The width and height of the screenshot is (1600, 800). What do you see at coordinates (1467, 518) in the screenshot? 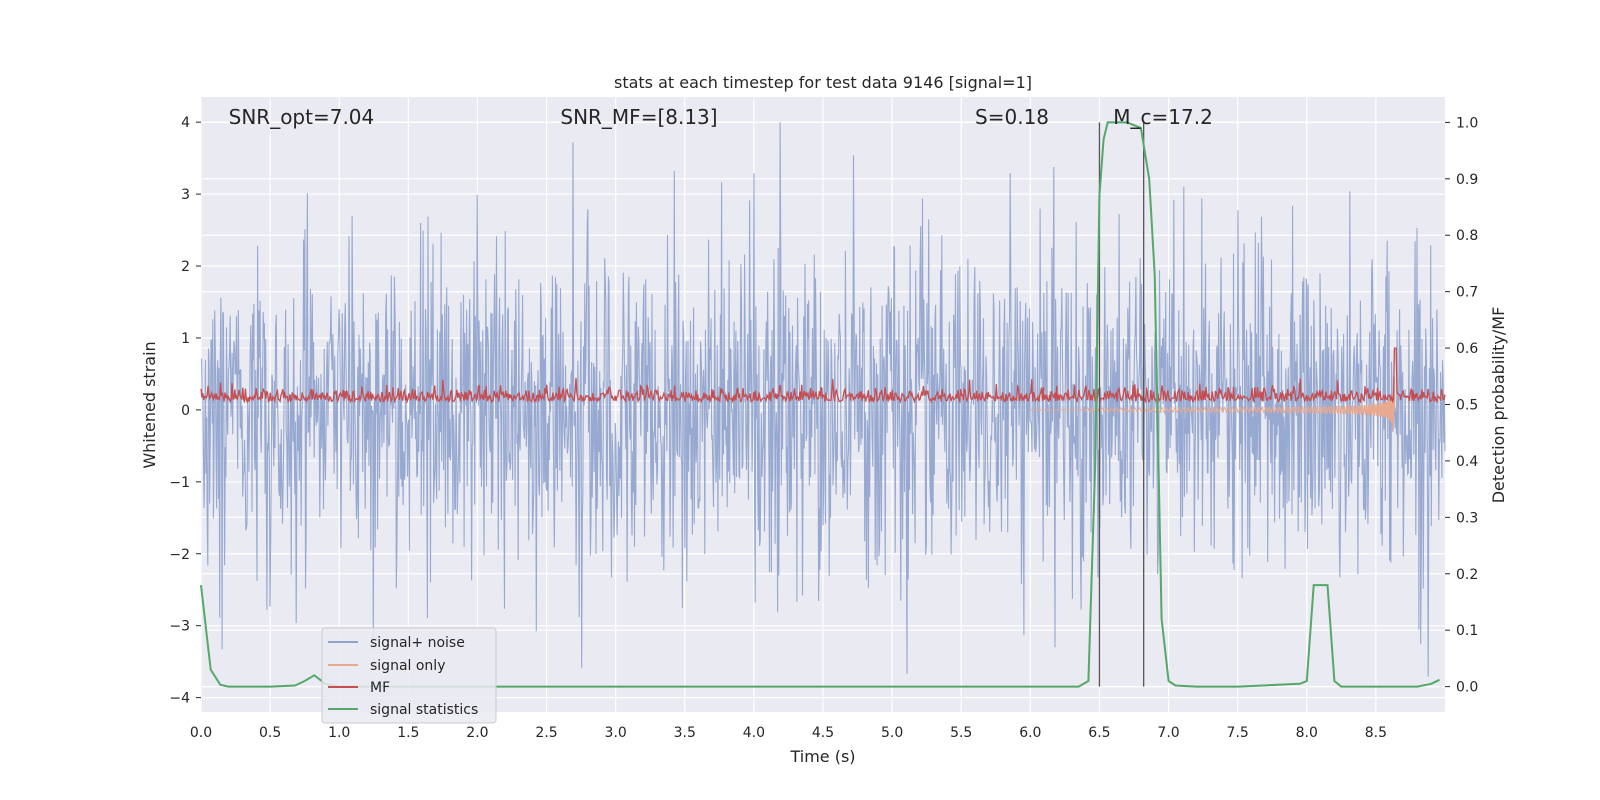
I see `y-right-tick-7: 0.3` at bounding box center [1467, 518].